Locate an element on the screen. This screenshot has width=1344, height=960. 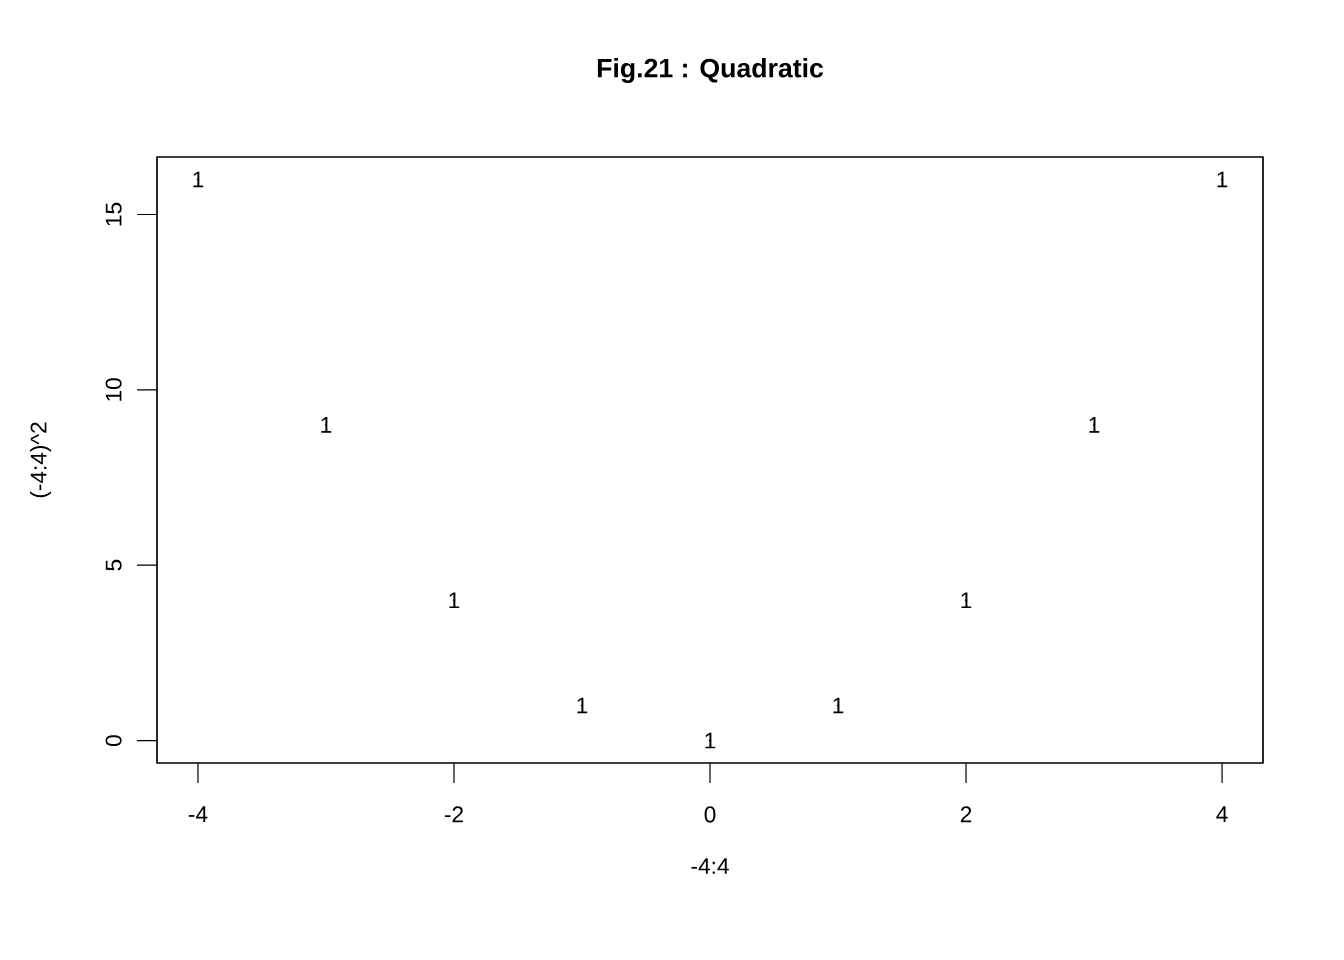
y-tick-label: 0 is located at coordinates (113, 740).